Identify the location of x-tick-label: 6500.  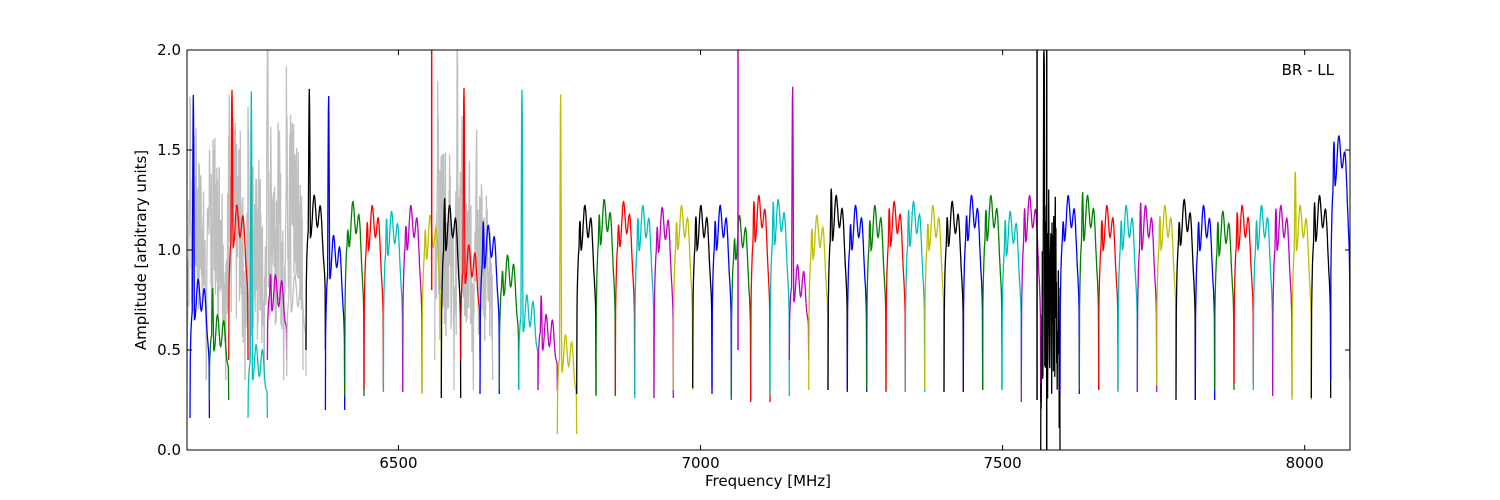
(398, 463).